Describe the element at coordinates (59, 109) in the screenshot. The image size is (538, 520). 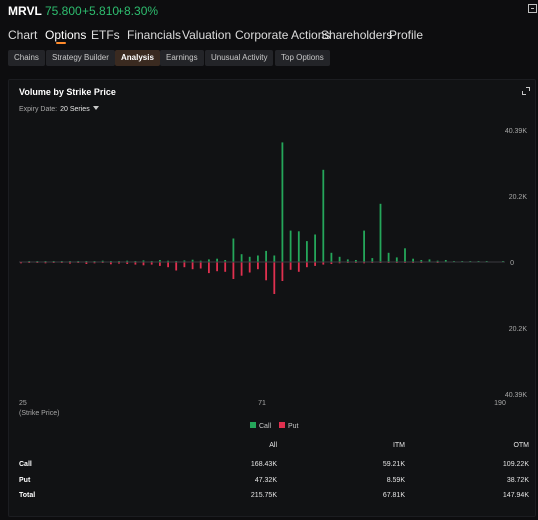
I see `expiry-selector: Expiry Date: 20 Series` at that location.